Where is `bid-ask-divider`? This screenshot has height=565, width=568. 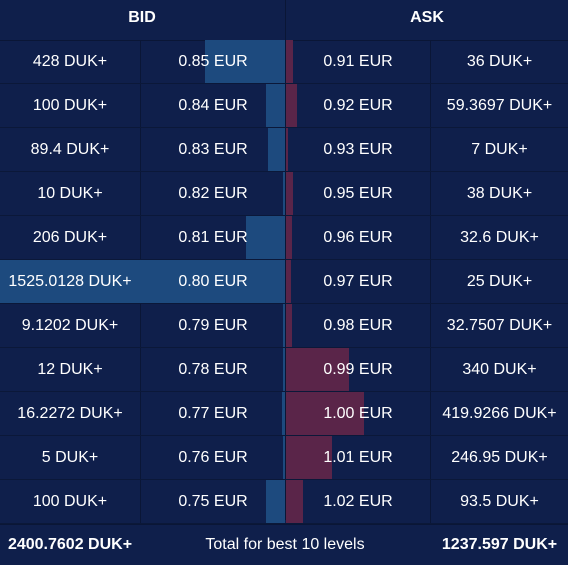 bid-ask-divider is located at coordinates (285, 260).